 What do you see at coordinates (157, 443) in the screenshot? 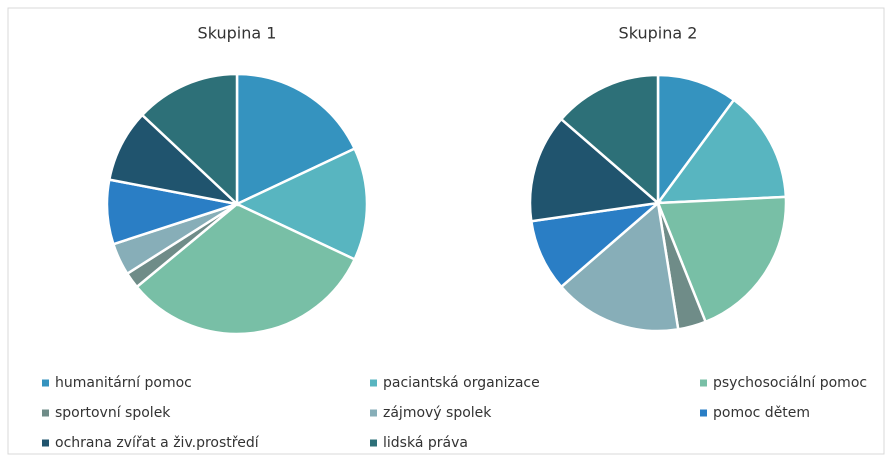
I see `legend-label: ochrana zvířat a živ.prostředí` at bounding box center [157, 443].